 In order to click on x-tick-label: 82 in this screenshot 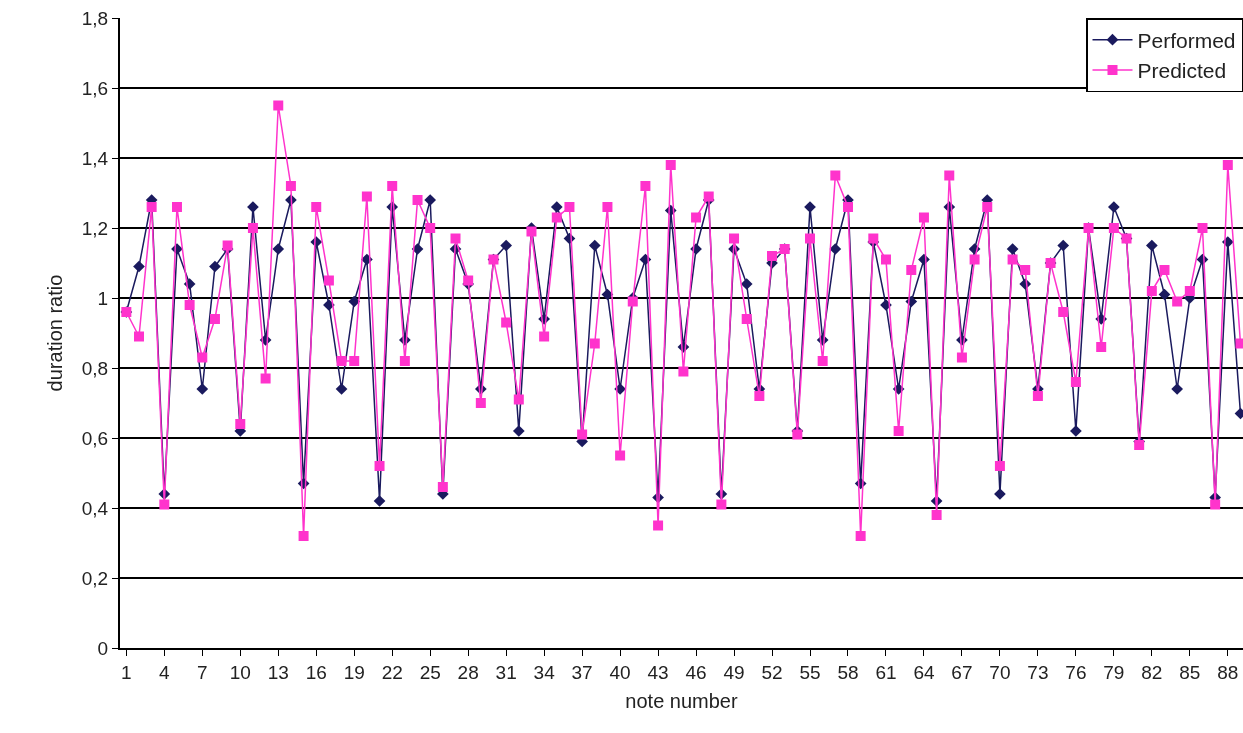, I will do `click(1152, 672)`.